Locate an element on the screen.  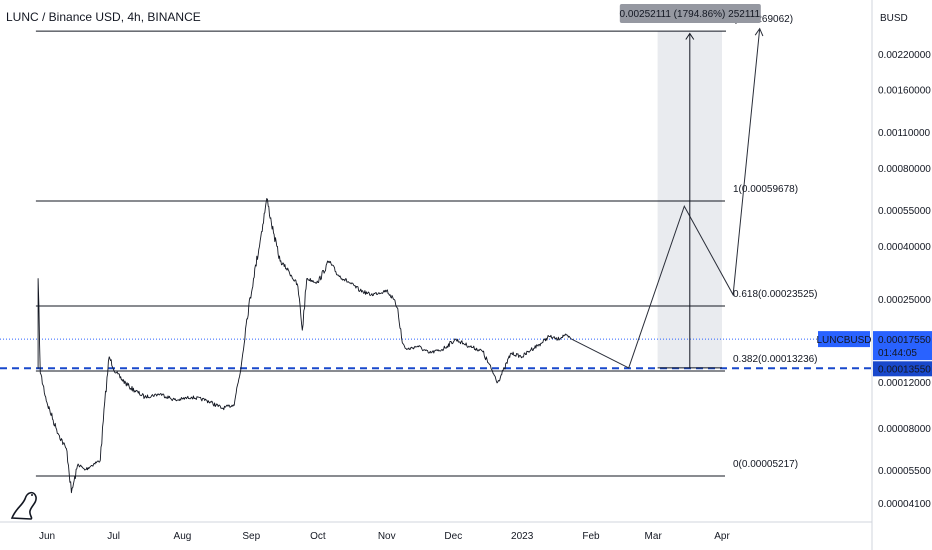
current-price-tag is located at coordinates (902, 346).